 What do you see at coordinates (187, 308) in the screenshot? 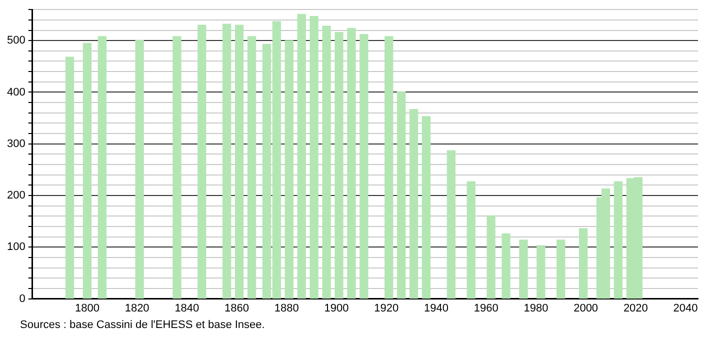
I see `x-tick-label: 1840` at bounding box center [187, 308].